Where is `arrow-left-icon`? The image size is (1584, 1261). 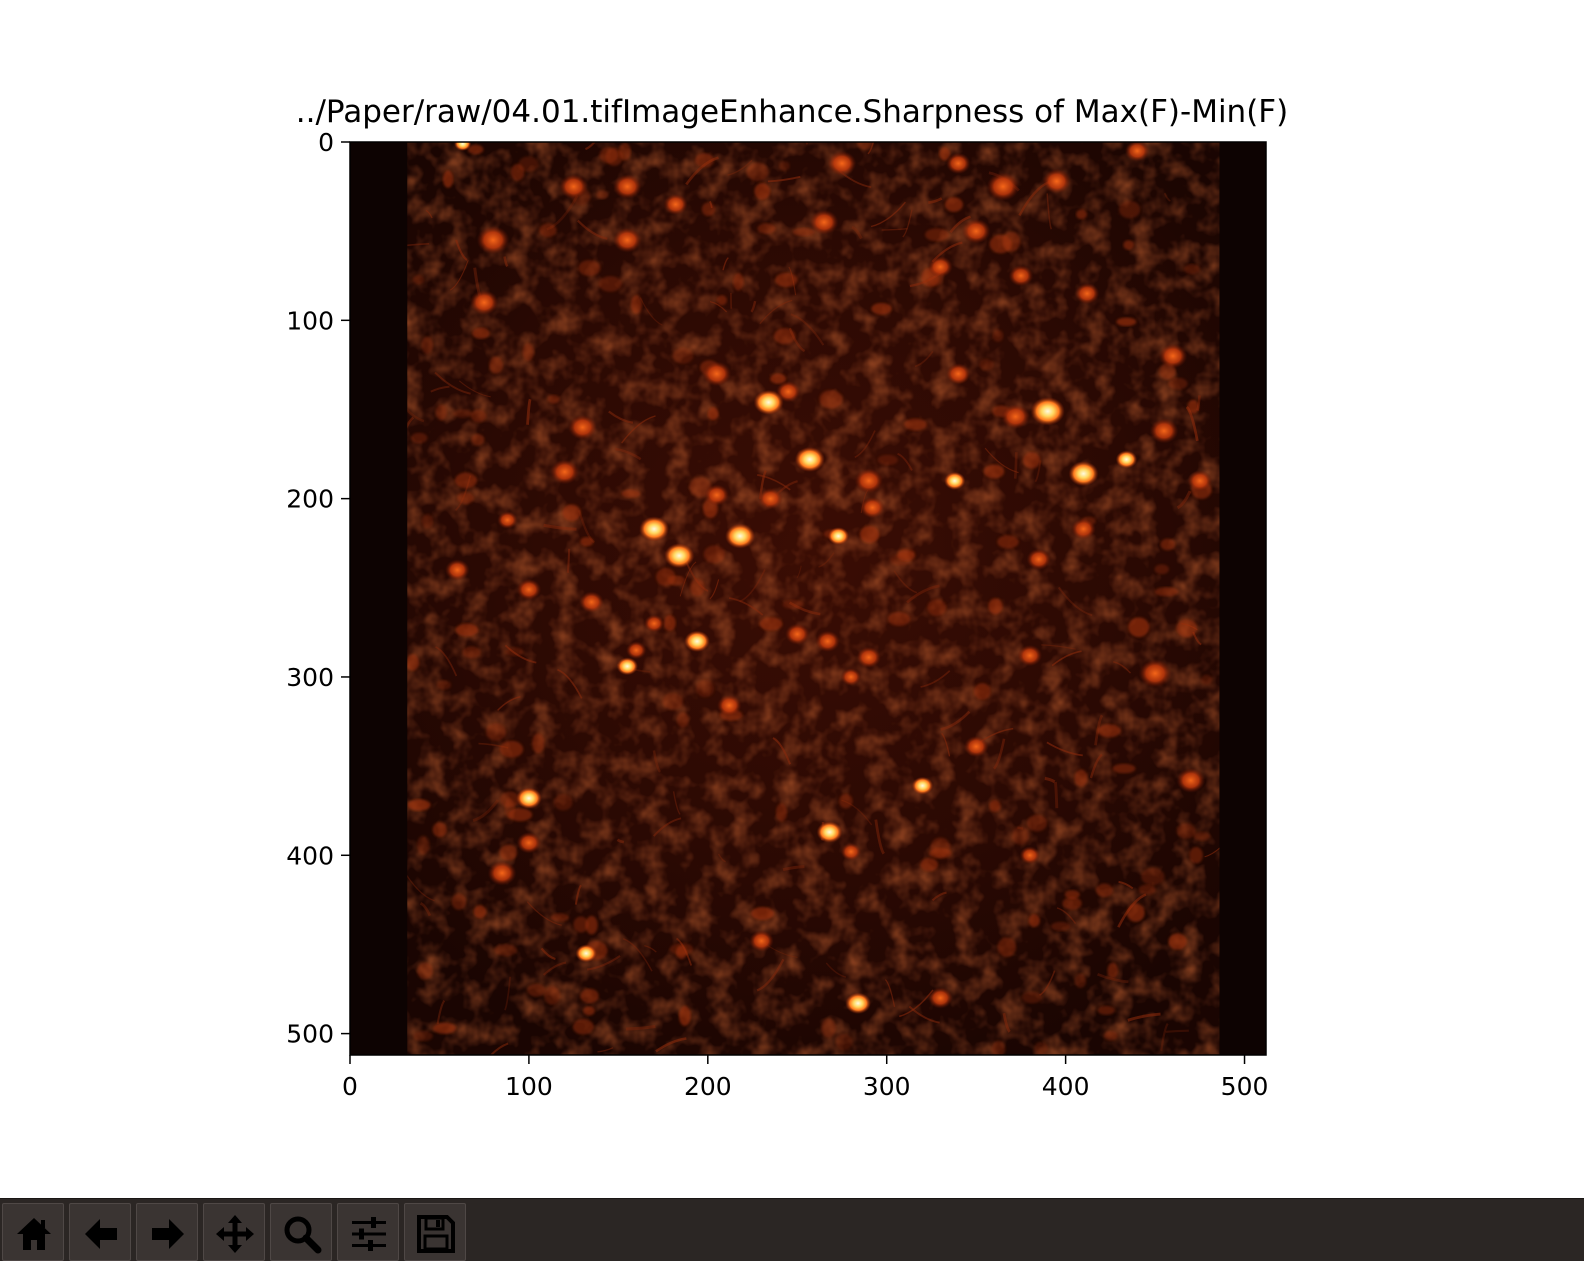 arrow-left-icon is located at coordinates (101, 1234).